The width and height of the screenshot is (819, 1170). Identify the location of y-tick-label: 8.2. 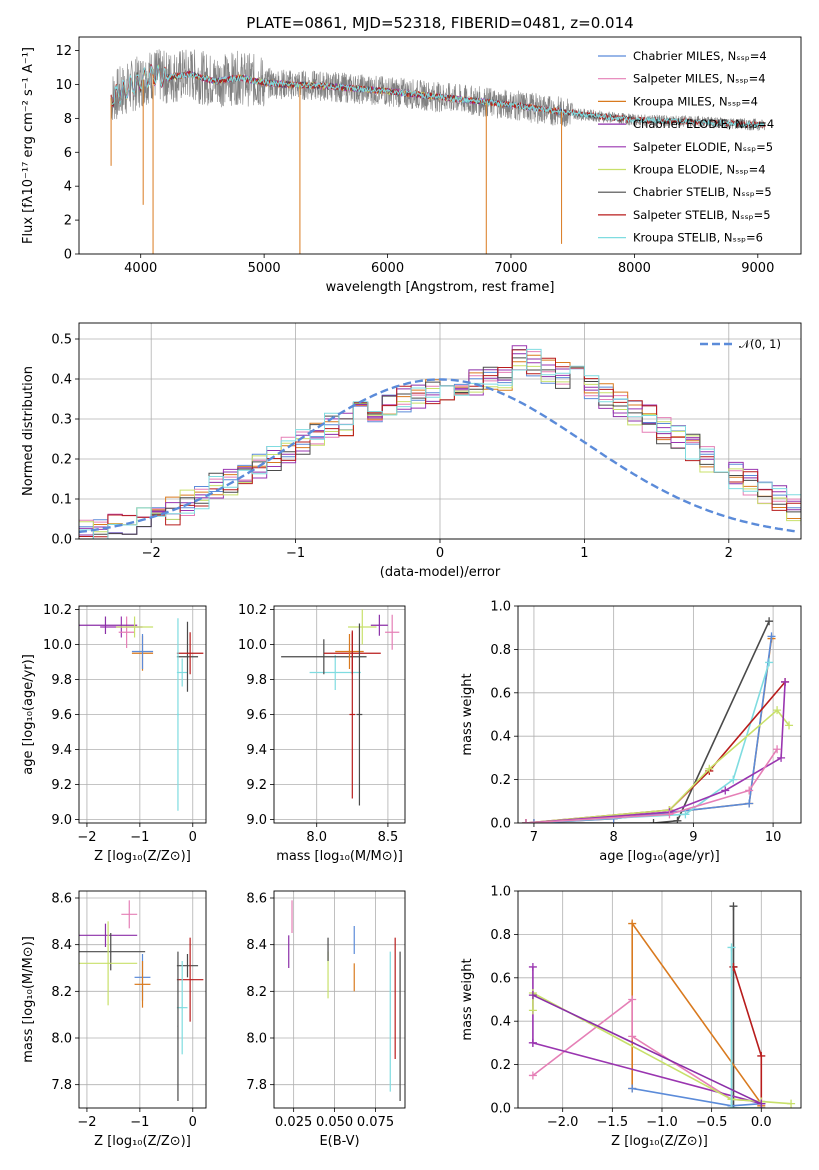
(256, 992).